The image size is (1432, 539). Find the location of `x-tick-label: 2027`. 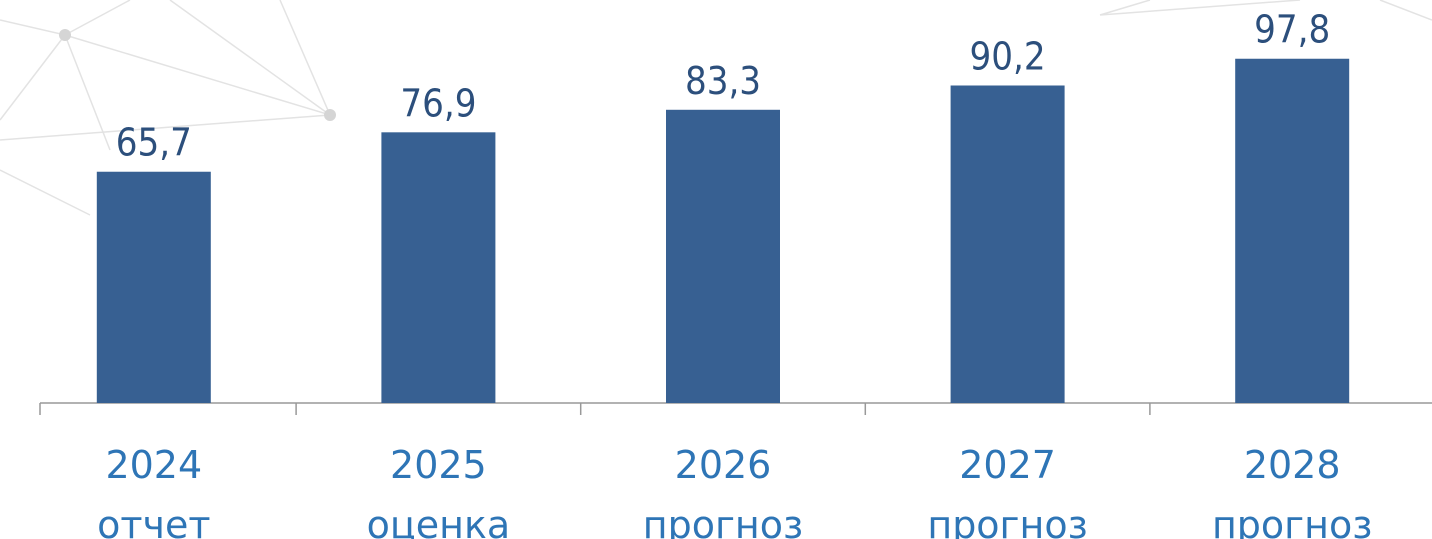

x-tick-label: 2027 is located at coordinates (1007, 465).